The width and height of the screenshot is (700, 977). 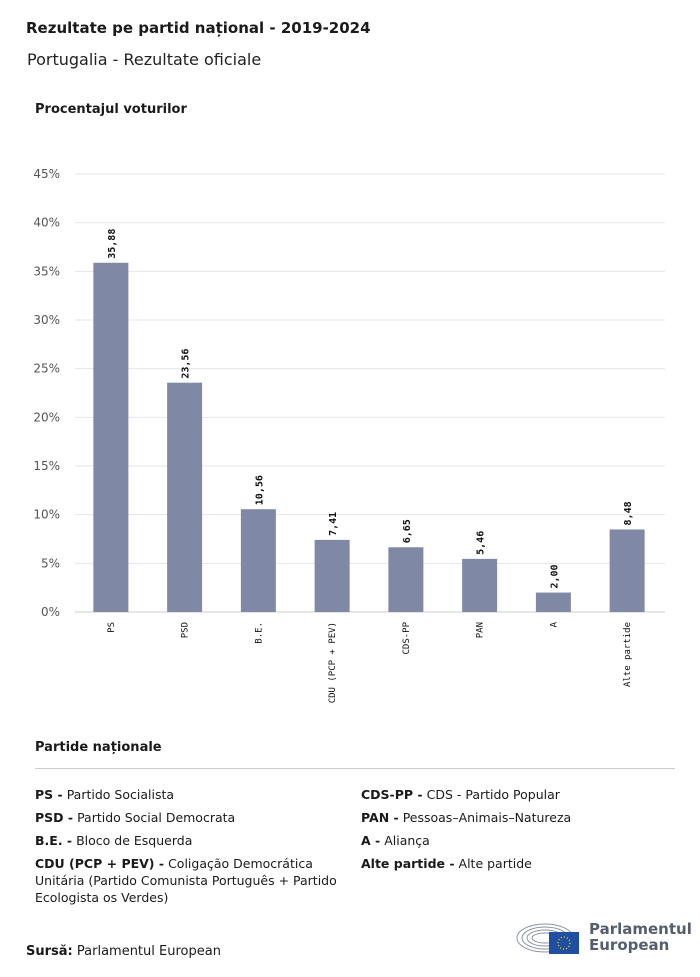 I want to click on x-tick-label: CDU (PCP + PEV), so click(x=333, y=662).